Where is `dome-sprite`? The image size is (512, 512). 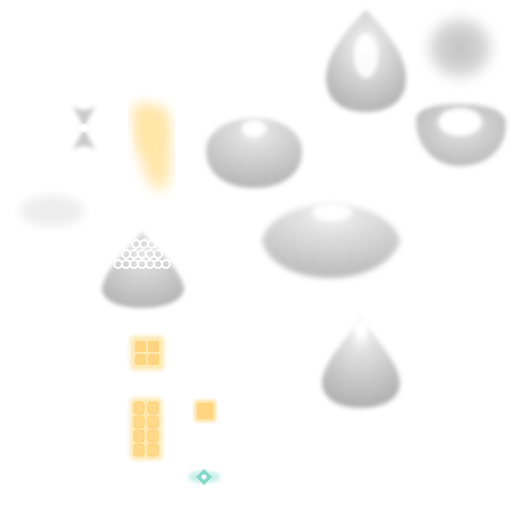 dome-sprite is located at coordinates (253, 152).